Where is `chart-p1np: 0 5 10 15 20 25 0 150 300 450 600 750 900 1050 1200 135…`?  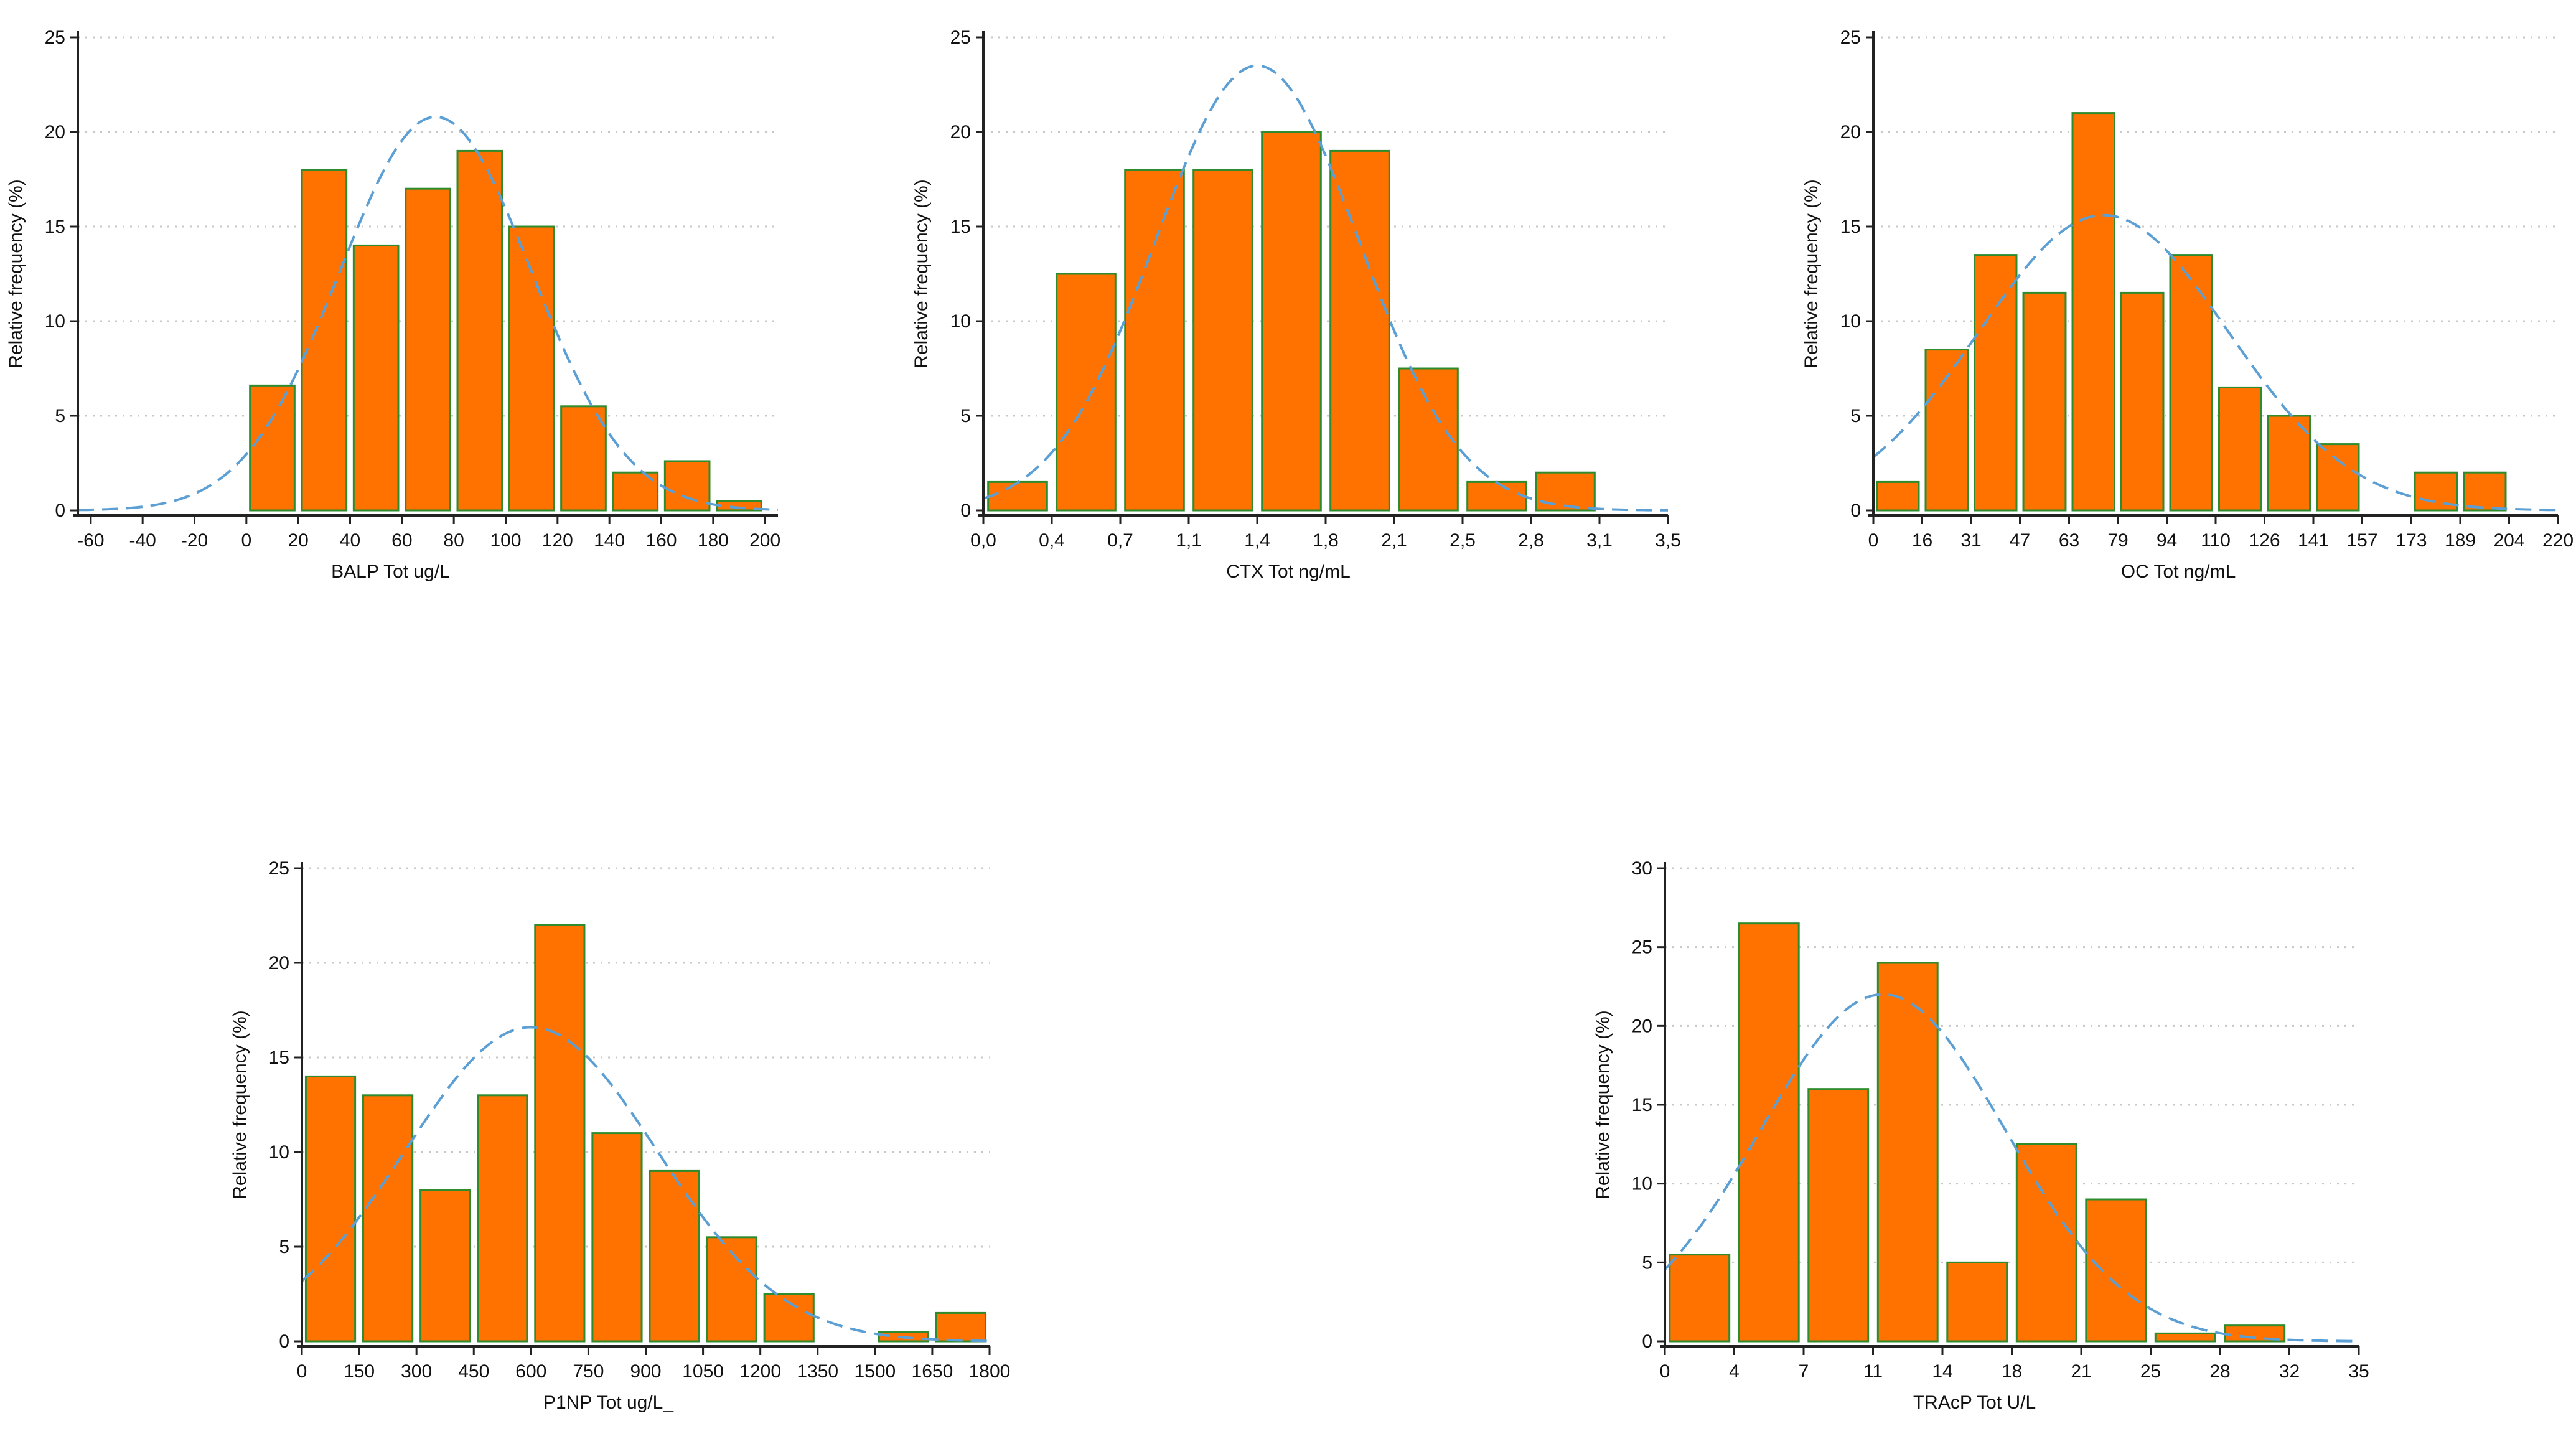
chart-p1np: 0 5 10 15 20 25 0 150 300 450 600 750 900 1050 1200 135… is located at coordinates (620, 1135).